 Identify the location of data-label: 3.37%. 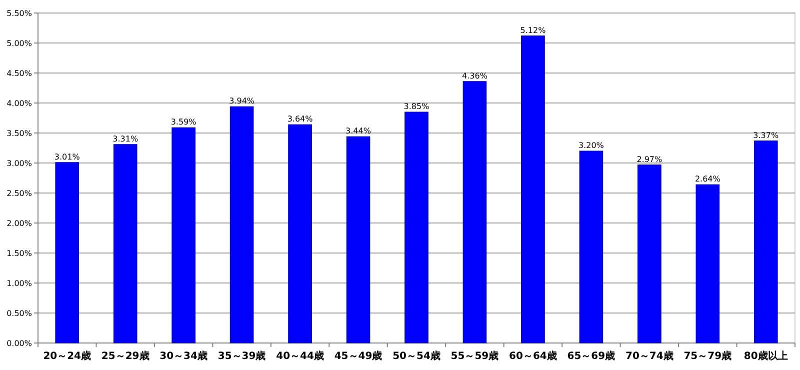
(766, 135).